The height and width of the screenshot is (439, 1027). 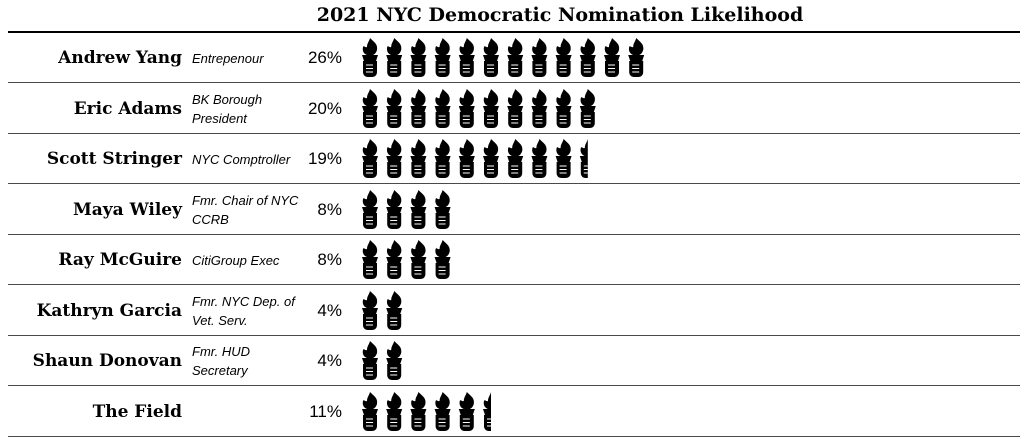 I want to click on candidate-name: Scott Stringer, so click(x=114, y=159).